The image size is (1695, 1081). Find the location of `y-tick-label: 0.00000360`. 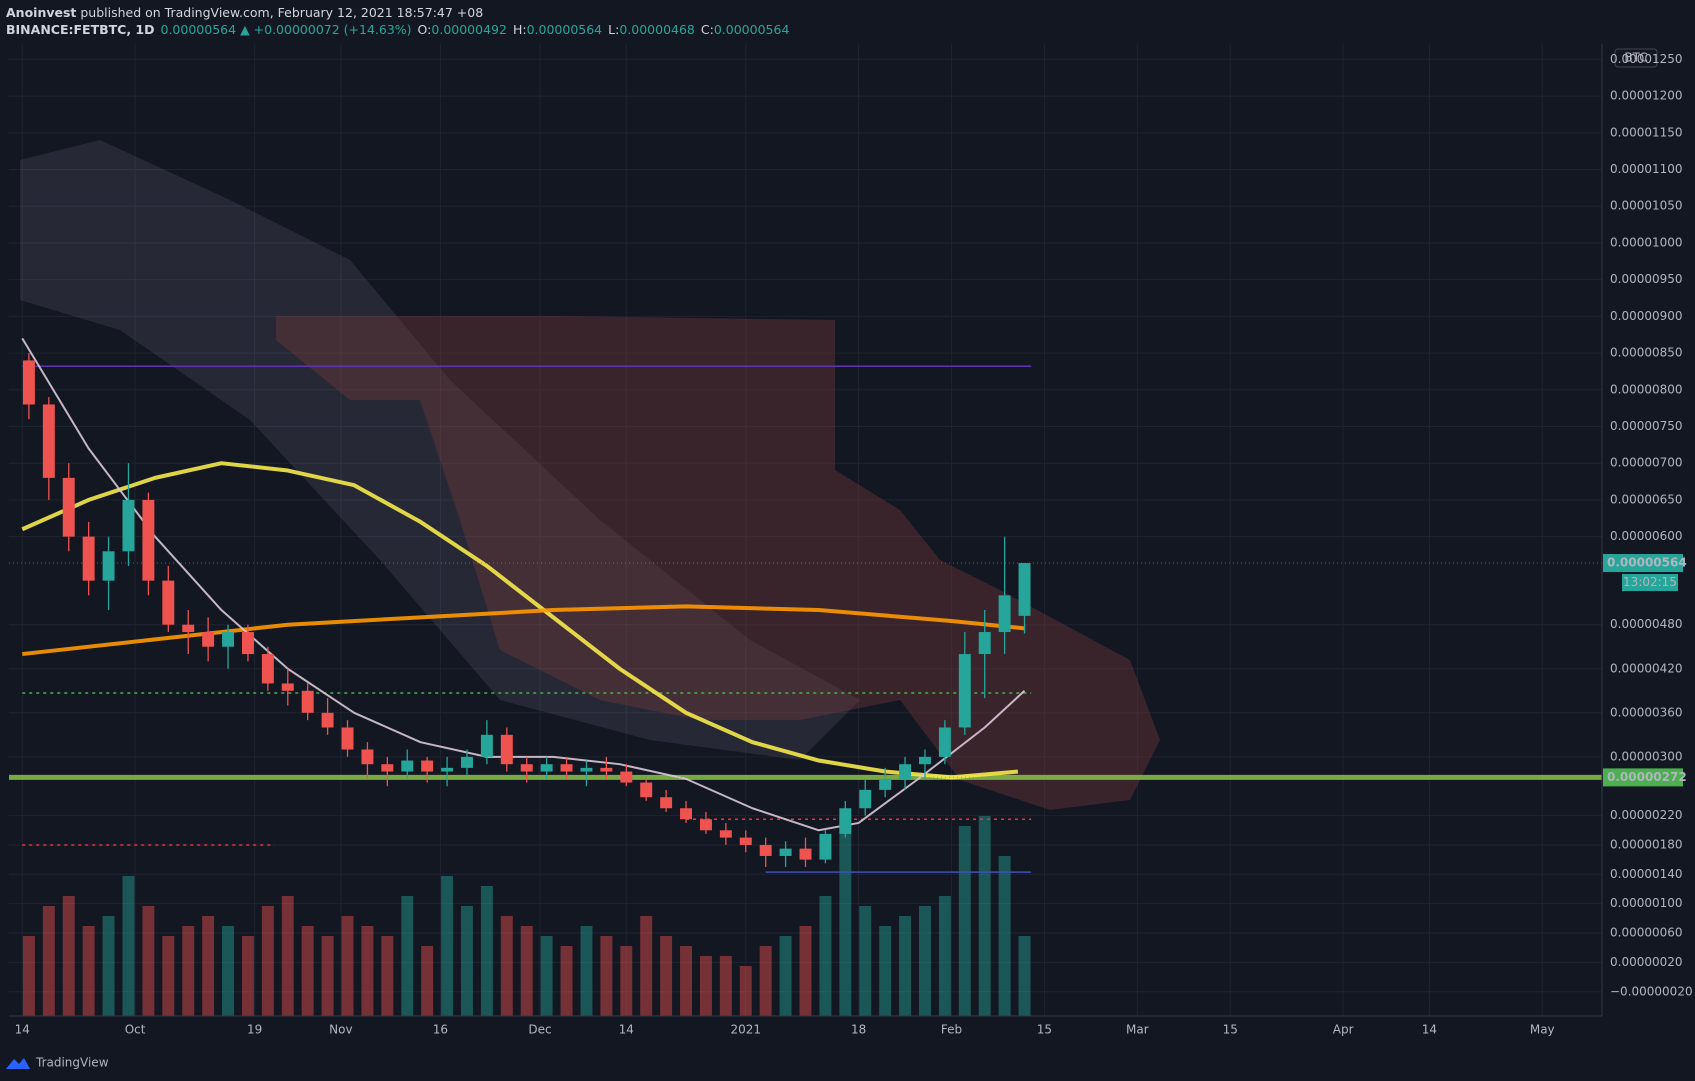

y-tick-label: 0.00000360 is located at coordinates (1646, 712).